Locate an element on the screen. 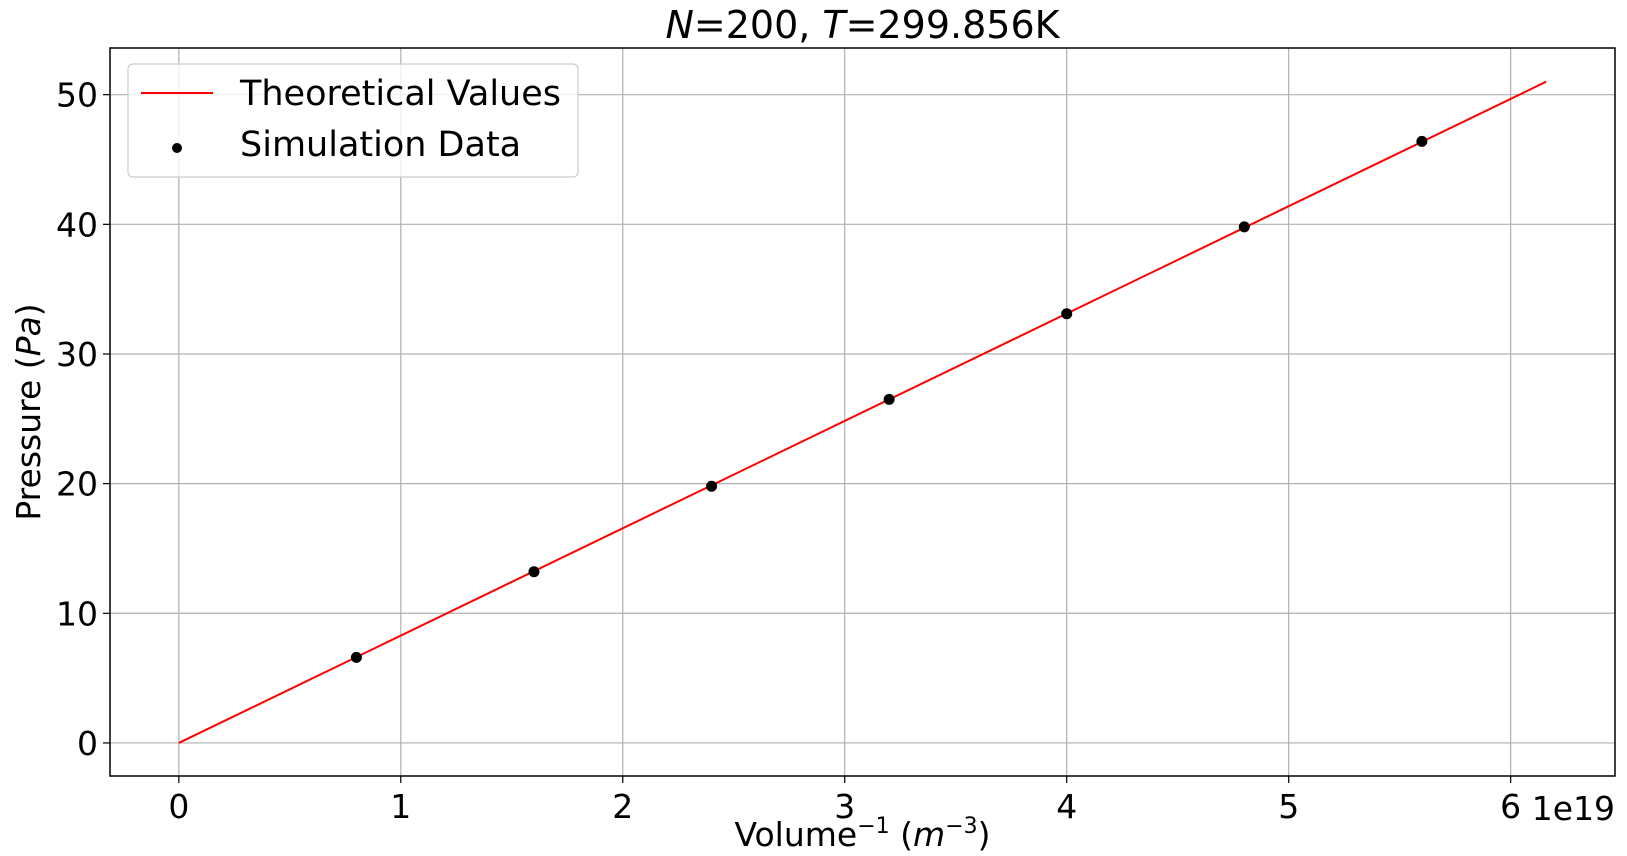 This screenshot has height=856, width=1627. x-tick-label: 4 is located at coordinates (1066, 806).